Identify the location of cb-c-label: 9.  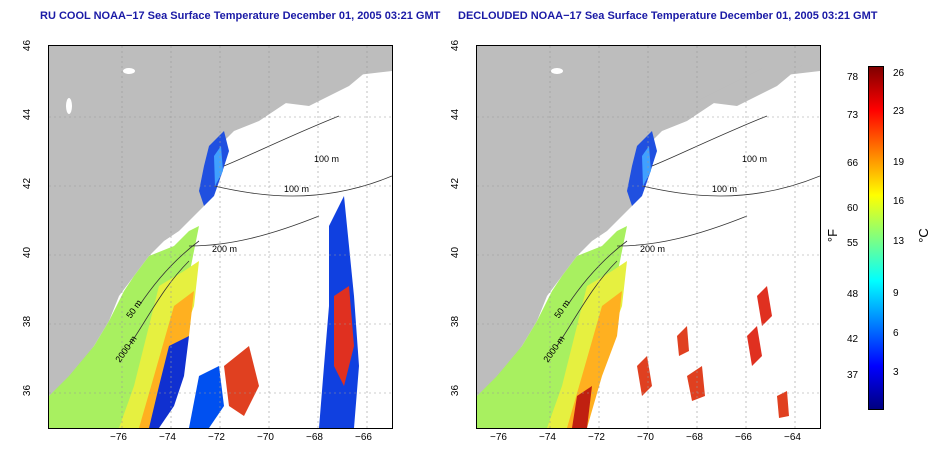
(896, 293).